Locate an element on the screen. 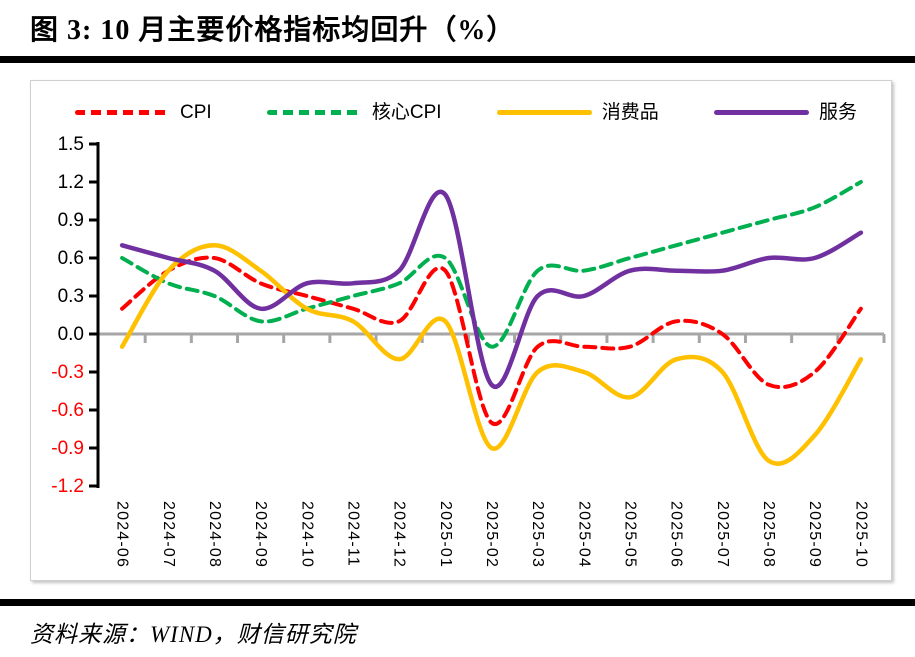  legend-label: CPI is located at coordinates (196, 112).